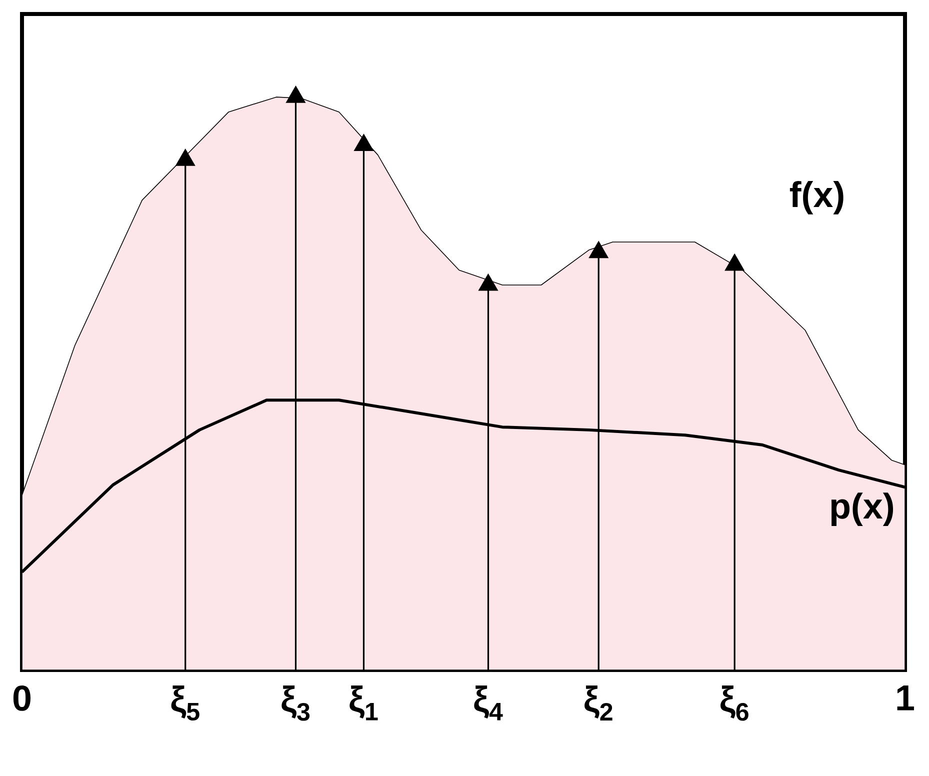 Image resolution: width=929 pixels, height=776 pixels. What do you see at coordinates (817, 197) in the screenshot?
I see `text: f(x)` at bounding box center [817, 197].